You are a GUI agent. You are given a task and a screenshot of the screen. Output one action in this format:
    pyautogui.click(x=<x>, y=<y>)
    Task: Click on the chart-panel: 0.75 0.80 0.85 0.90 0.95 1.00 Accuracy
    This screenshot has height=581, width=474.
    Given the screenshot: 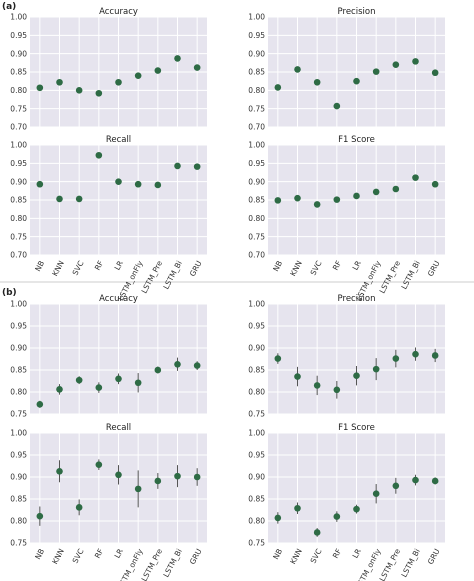 What is the action you would take?
    pyautogui.click(x=108, y=356)
    